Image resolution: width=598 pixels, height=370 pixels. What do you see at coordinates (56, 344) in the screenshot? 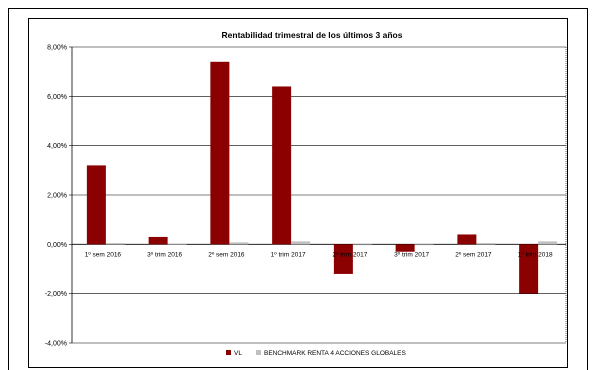
I see `y-tick-label: -4,00%` at bounding box center [56, 344].